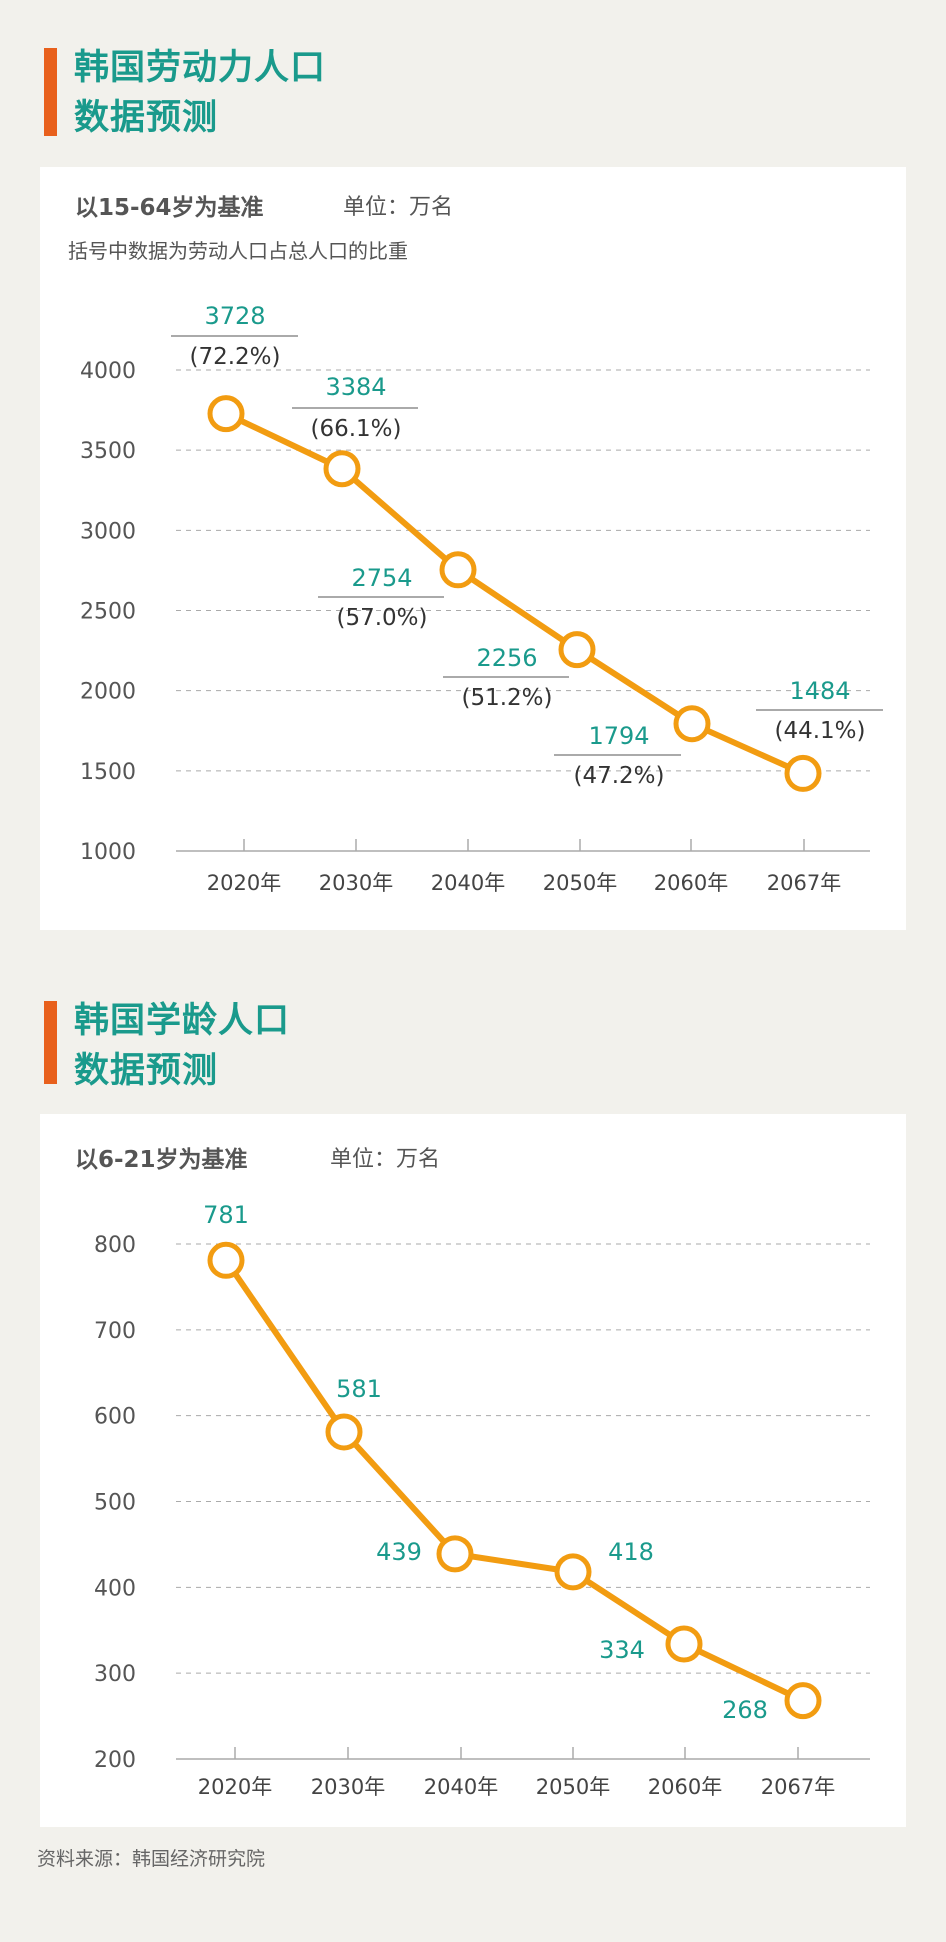 The image size is (946, 1942). What do you see at coordinates (622, 1650) in the screenshot?
I see `data-label: 334` at bounding box center [622, 1650].